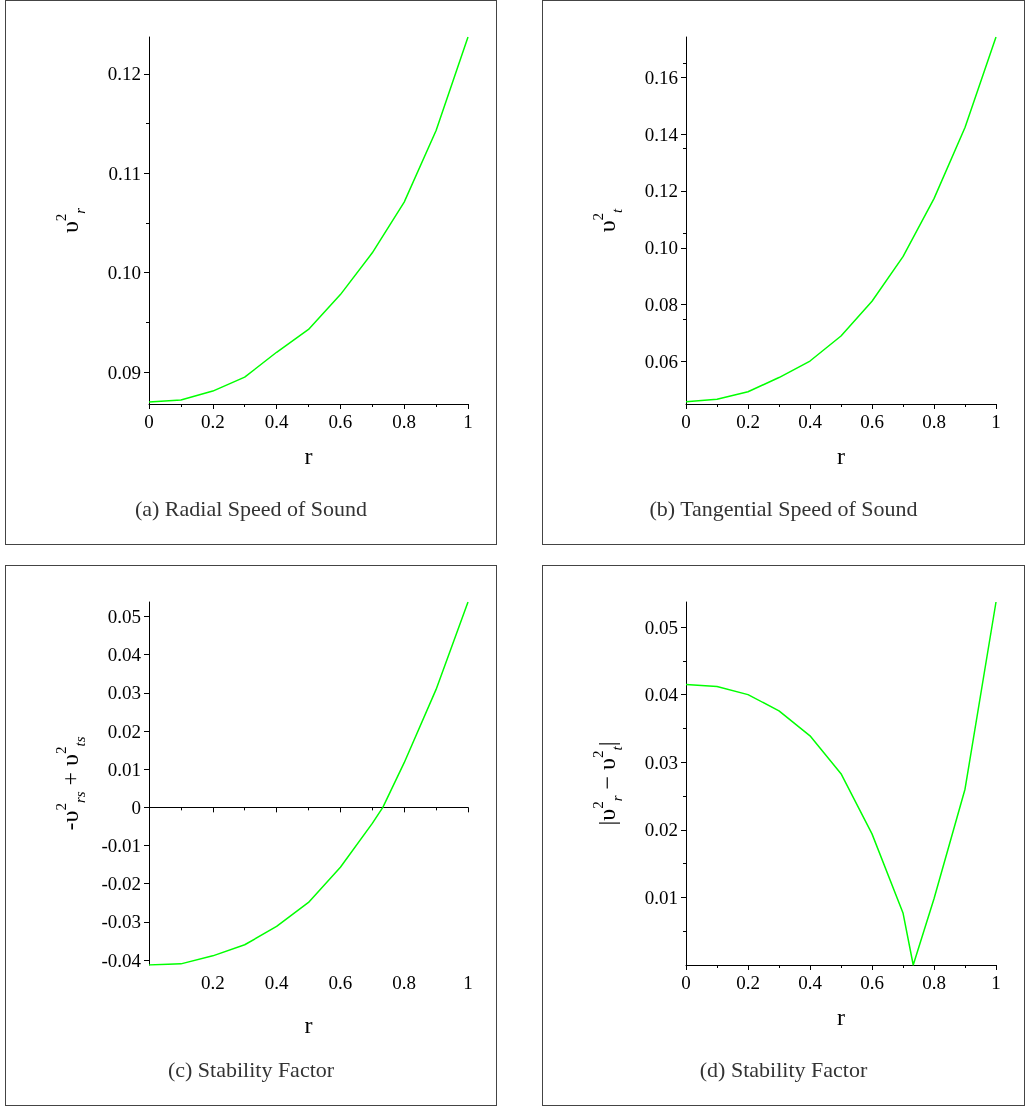  What do you see at coordinates (121, 922) in the screenshot?
I see `y-tick-label: -0.03` at bounding box center [121, 922].